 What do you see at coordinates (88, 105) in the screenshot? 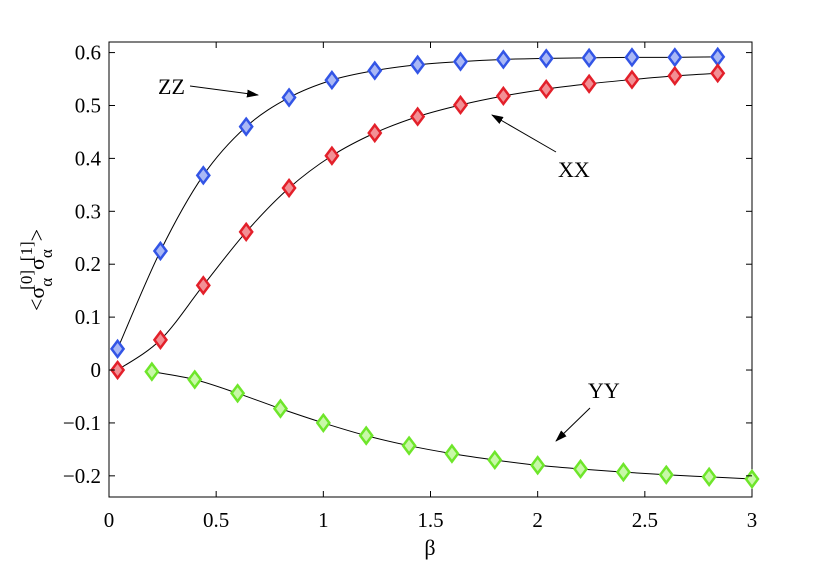
I see `y-tick-label: 0.5` at bounding box center [88, 105].